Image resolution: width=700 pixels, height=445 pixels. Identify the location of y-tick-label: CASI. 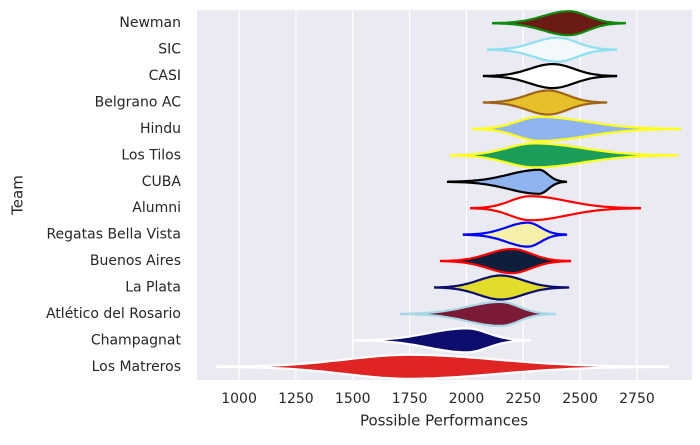
(165, 76).